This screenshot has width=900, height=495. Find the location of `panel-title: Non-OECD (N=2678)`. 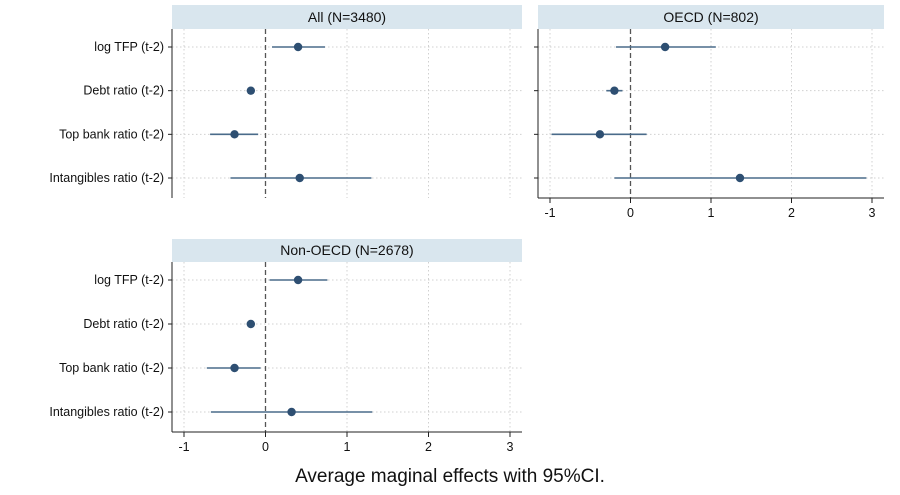

panel-title: Non-OECD (N=2678) is located at coordinates (346, 250).